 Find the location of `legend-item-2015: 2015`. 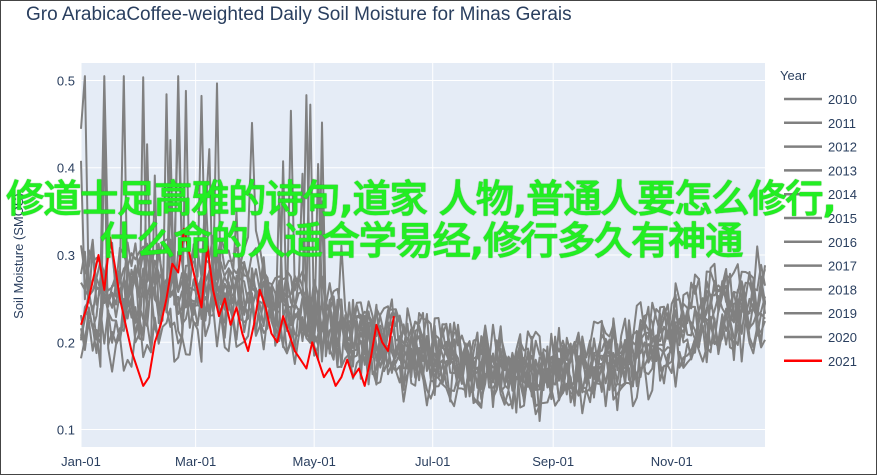

legend-item-2015: 2015 is located at coordinates (820, 218).